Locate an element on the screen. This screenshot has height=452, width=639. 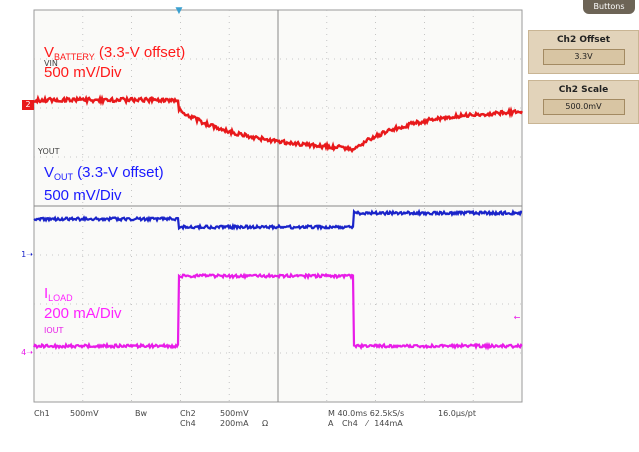
ch2-offset-value: 3.3V is located at coordinates (584, 57).